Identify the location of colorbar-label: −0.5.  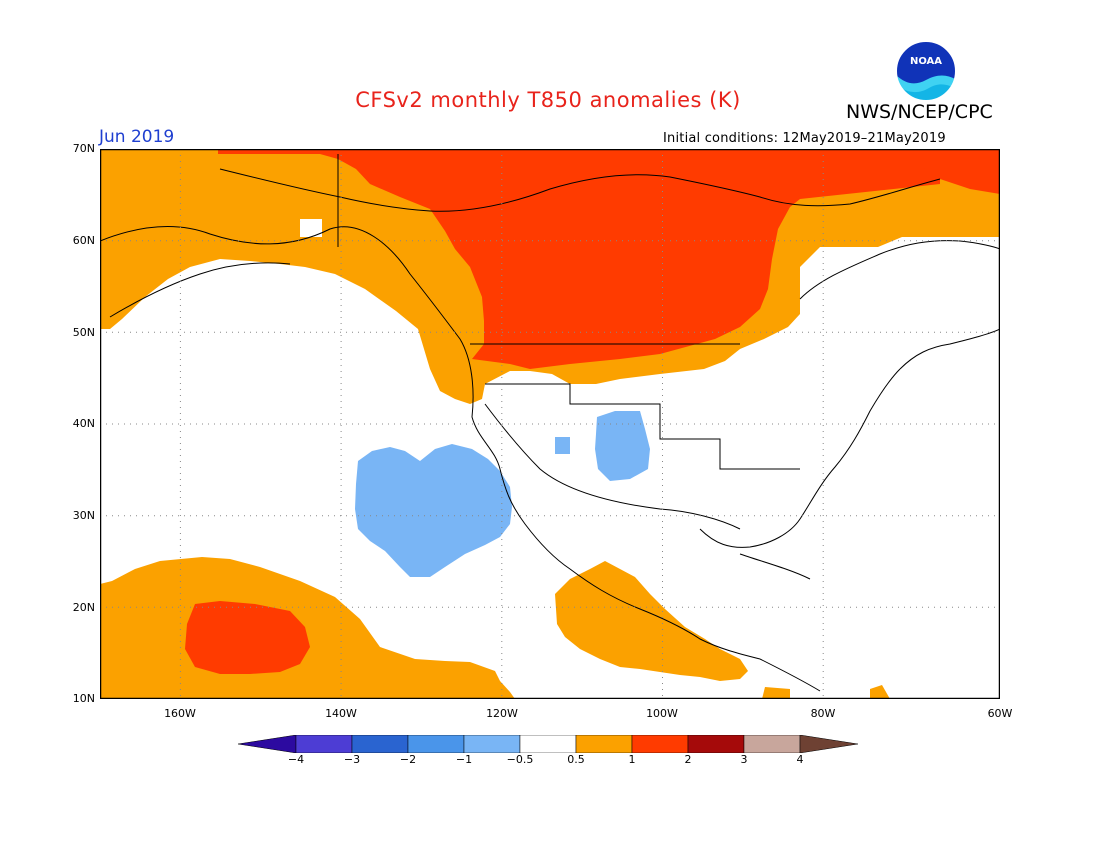
(520, 759).